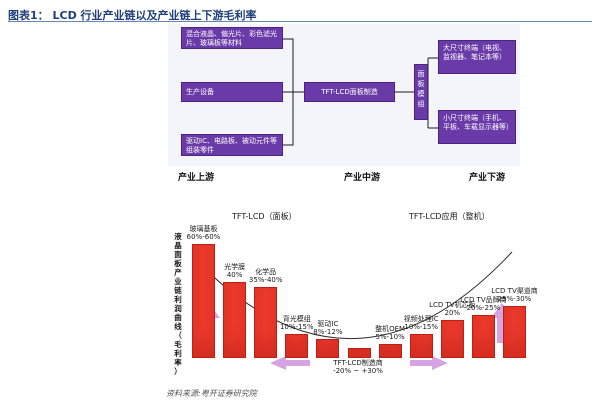  What do you see at coordinates (288, 119) in the screenshot?
I see `connector-components` at bounding box center [288, 119].